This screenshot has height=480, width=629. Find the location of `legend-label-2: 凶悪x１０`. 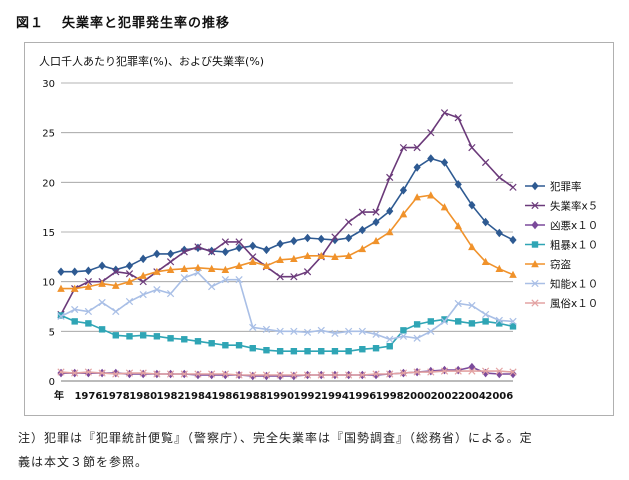

legend-label-2: 凶悪x１０ is located at coordinates (574, 226).